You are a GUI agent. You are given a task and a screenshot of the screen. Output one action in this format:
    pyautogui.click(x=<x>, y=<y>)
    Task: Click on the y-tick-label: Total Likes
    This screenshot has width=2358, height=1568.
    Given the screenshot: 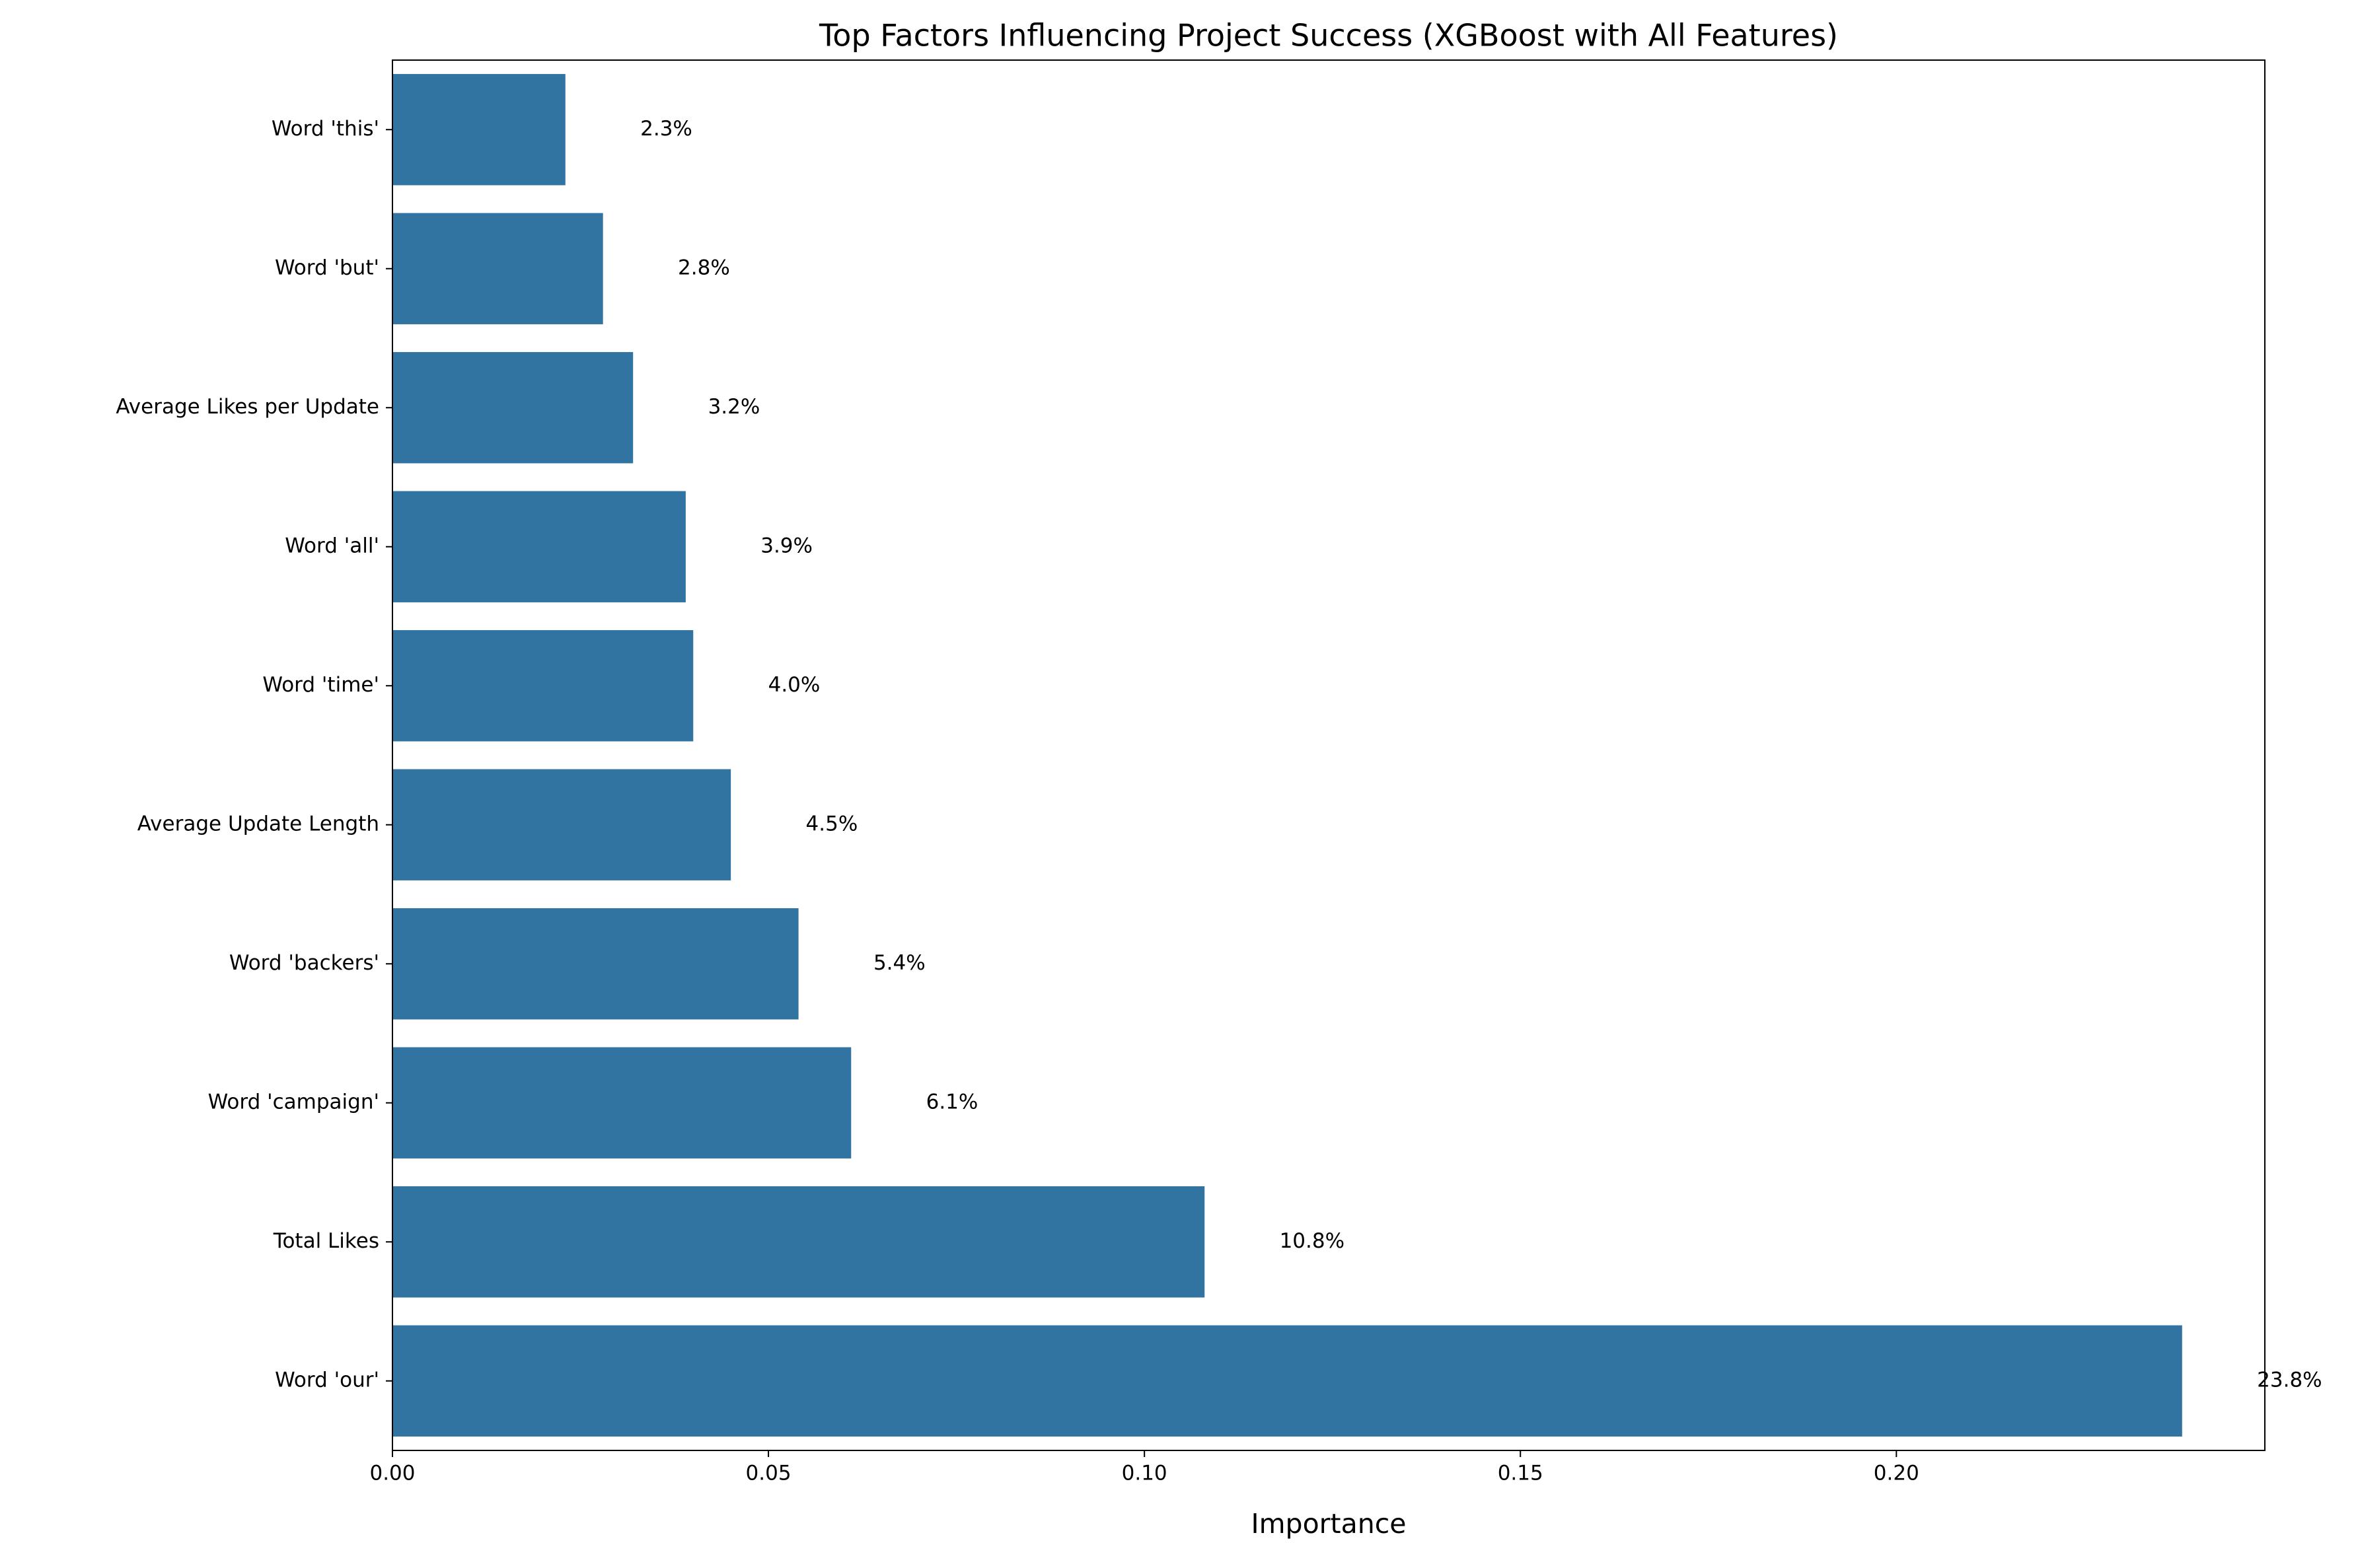 What is the action you would take?
    pyautogui.click(x=326, y=1241)
    